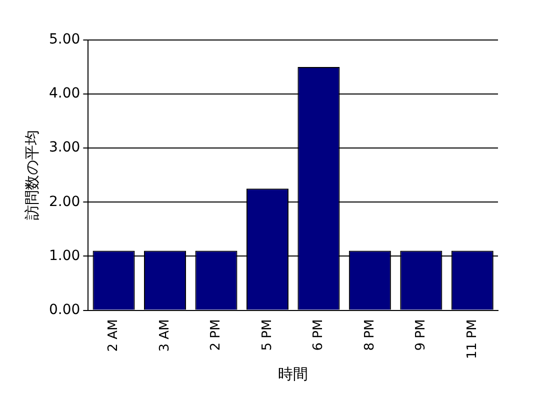 The width and height of the screenshot is (548, 398). Describe the element at coordinates (64, 310) in the screenshot. I see `y-tick-label: 0.00` at that location.